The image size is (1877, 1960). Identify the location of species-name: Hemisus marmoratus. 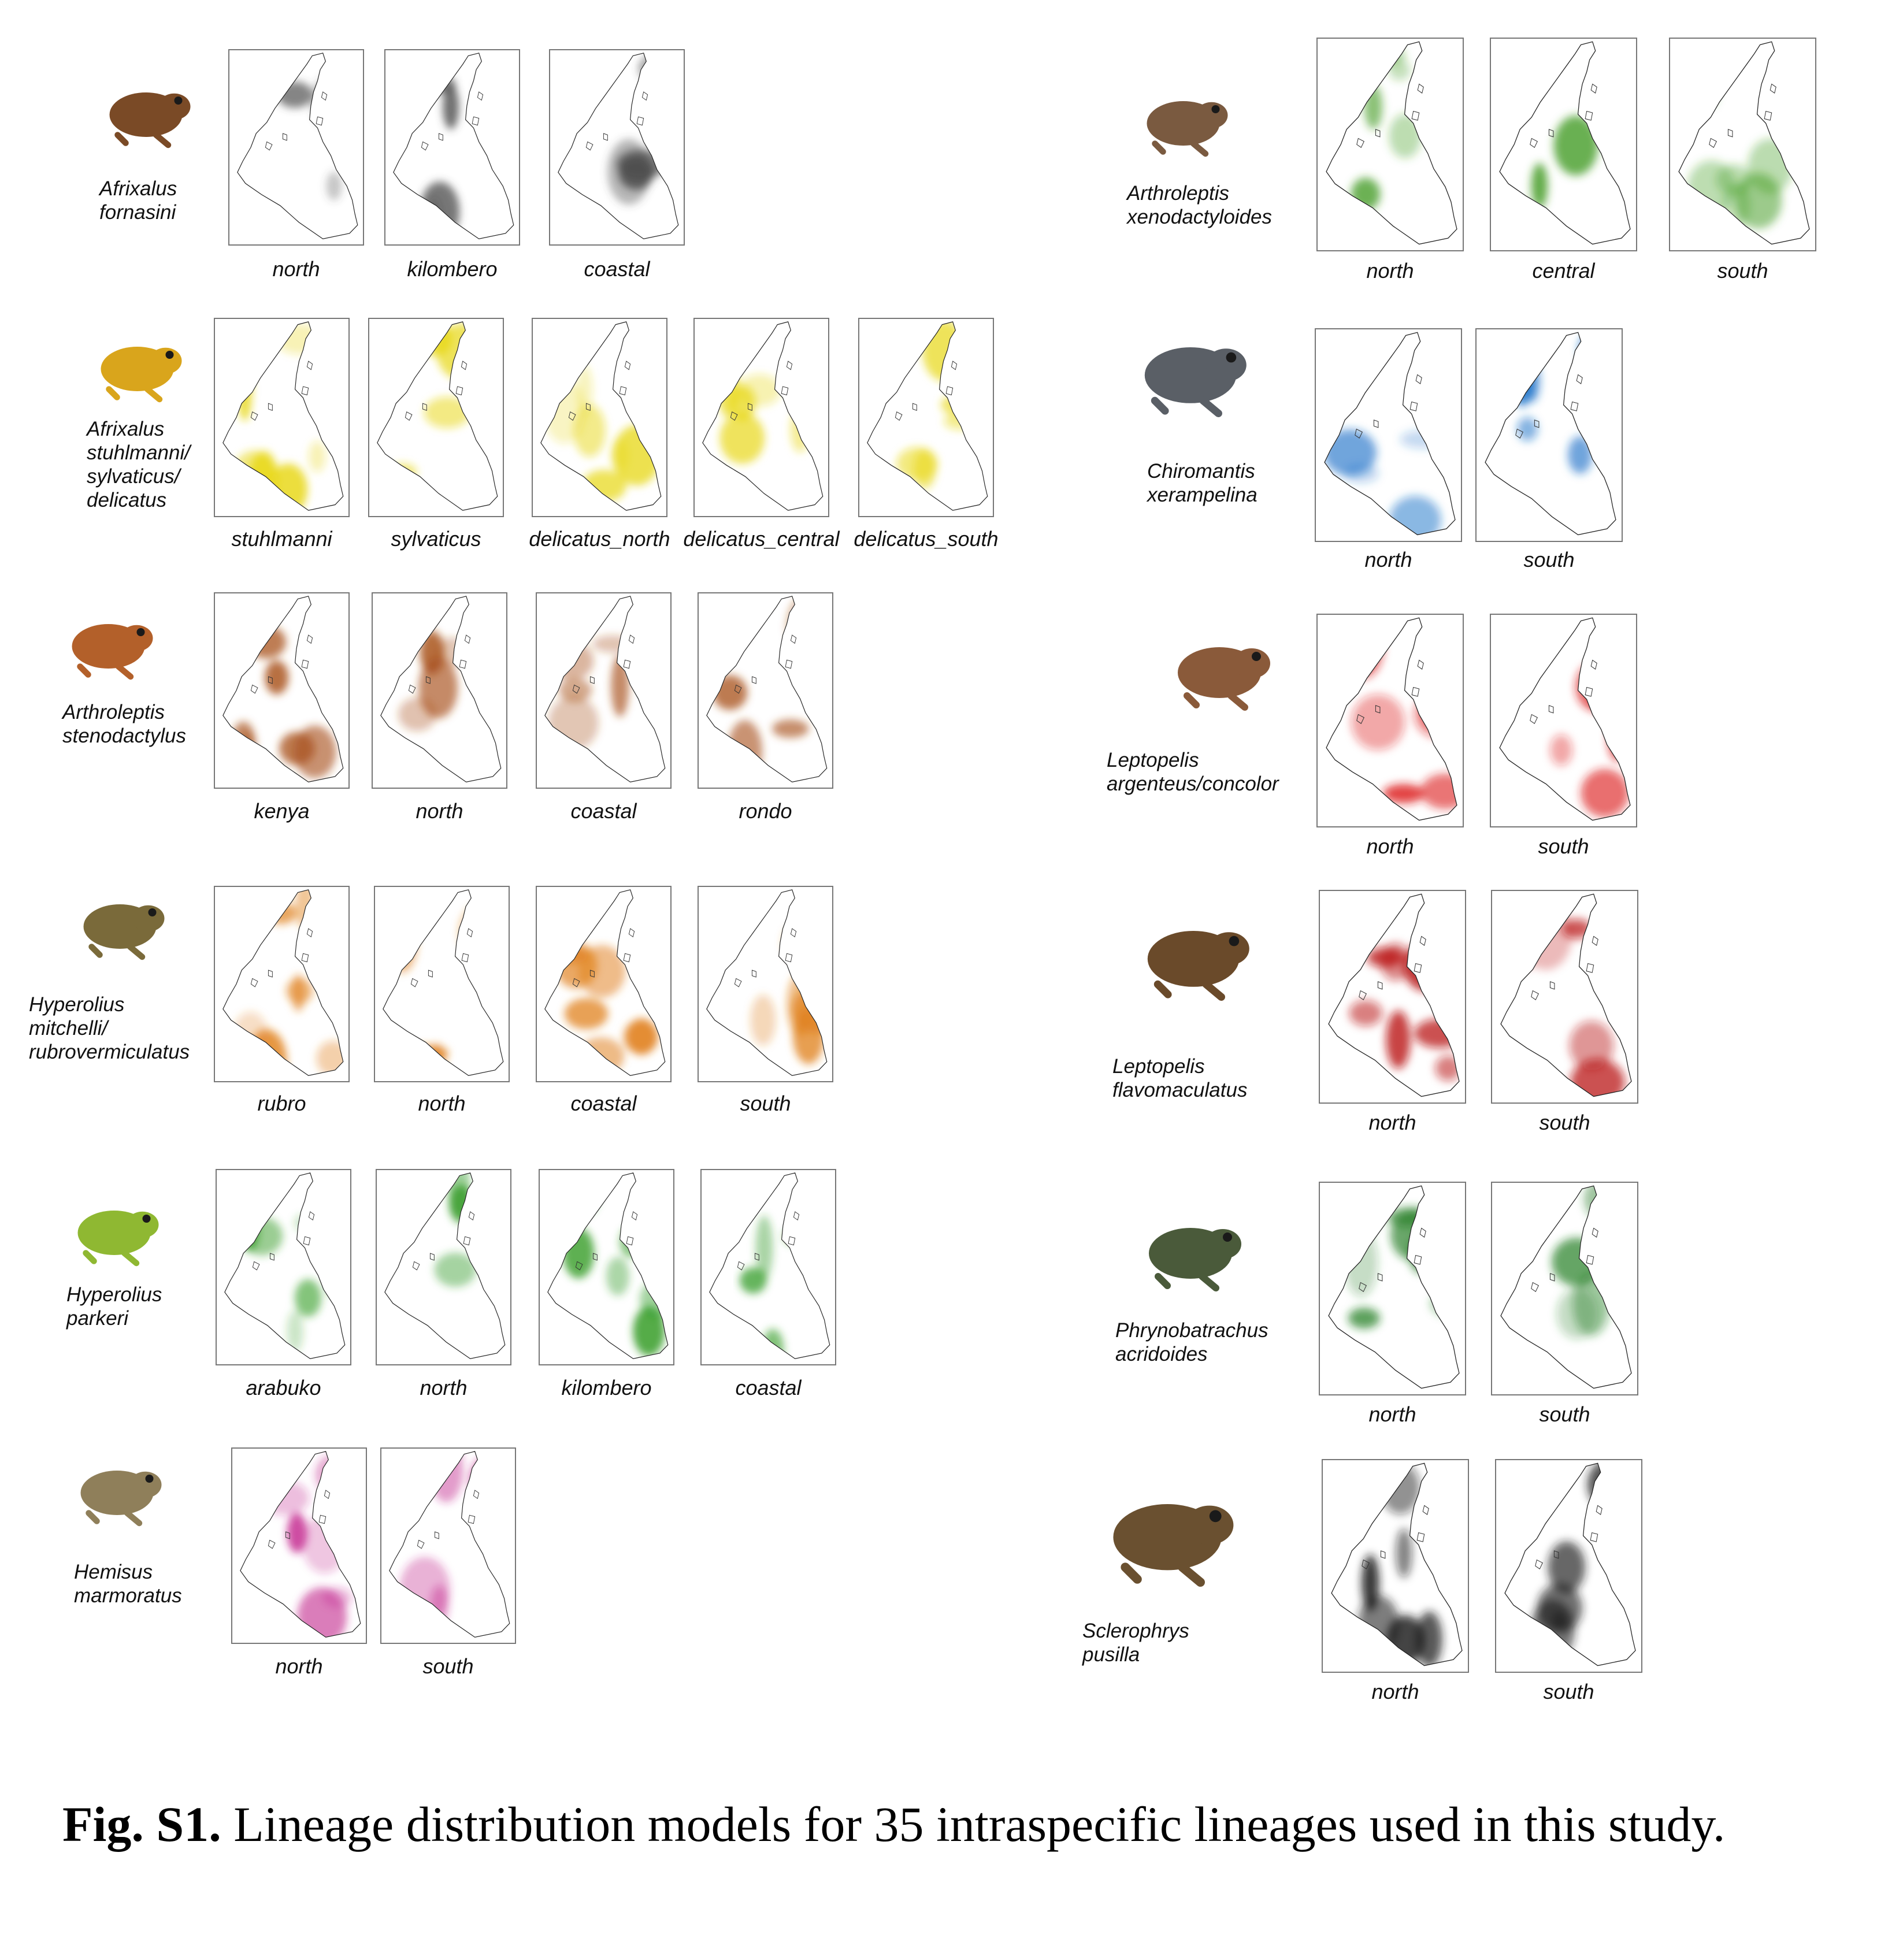
(128, 1584).